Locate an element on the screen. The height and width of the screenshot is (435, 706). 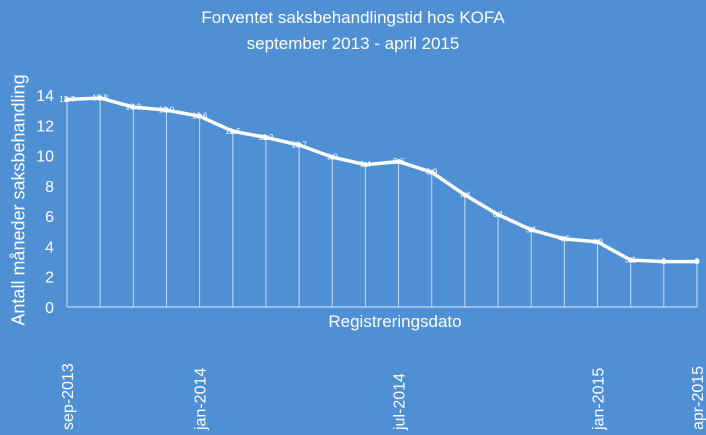
data-label: 4.3 is located at coordinates (598, 241).